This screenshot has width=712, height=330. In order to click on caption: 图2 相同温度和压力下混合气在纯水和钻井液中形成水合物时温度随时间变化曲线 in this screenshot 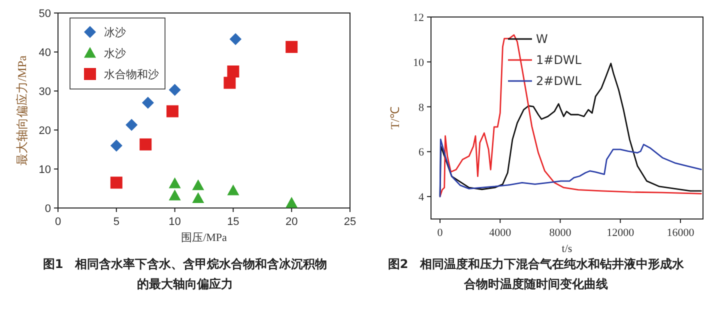, I will do `click(536, 274)`.